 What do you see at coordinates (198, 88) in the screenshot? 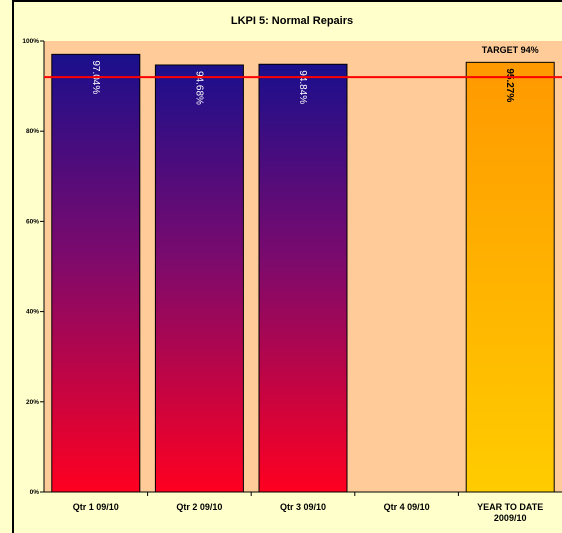
I see `data-label: 94.68%` at bounding box center [198, 88].